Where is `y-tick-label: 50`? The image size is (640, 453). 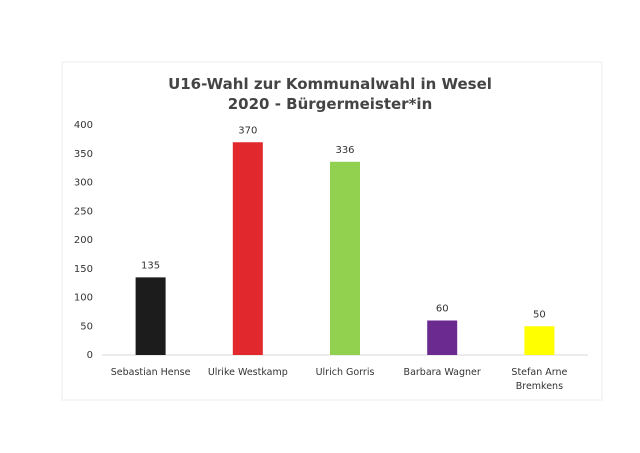
y-tick-label: 50 is located at coordinates (86, 326).